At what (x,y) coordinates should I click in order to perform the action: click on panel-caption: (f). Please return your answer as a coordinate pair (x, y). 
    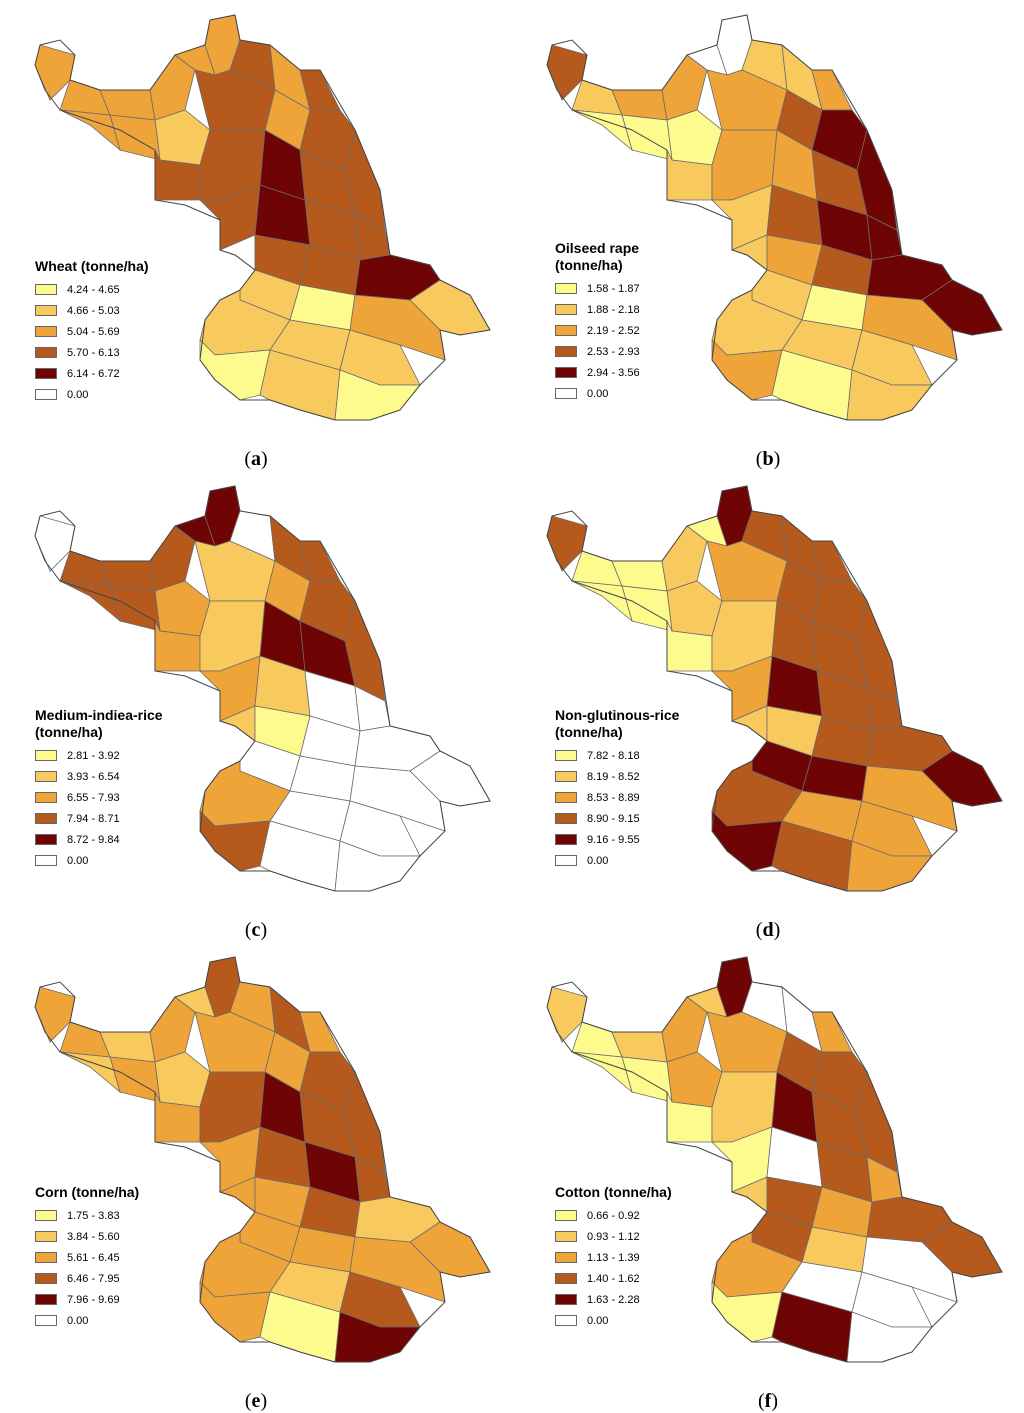
    Looking at the image, I should click on (767, 1401).